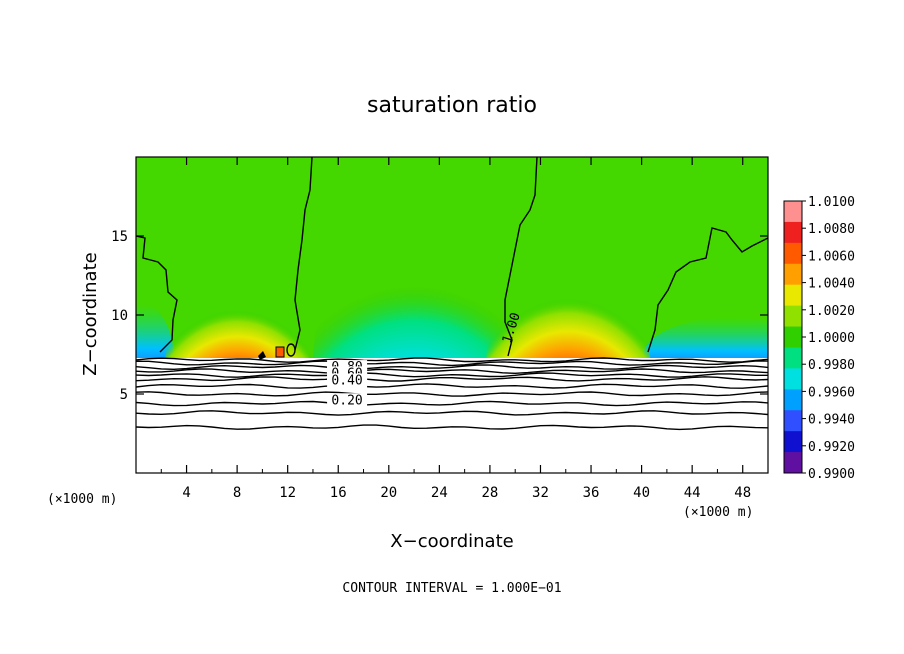  Describe the element at coordinates (186, 493) in the screenshot. I see `x-tick-label: 4` at that location.